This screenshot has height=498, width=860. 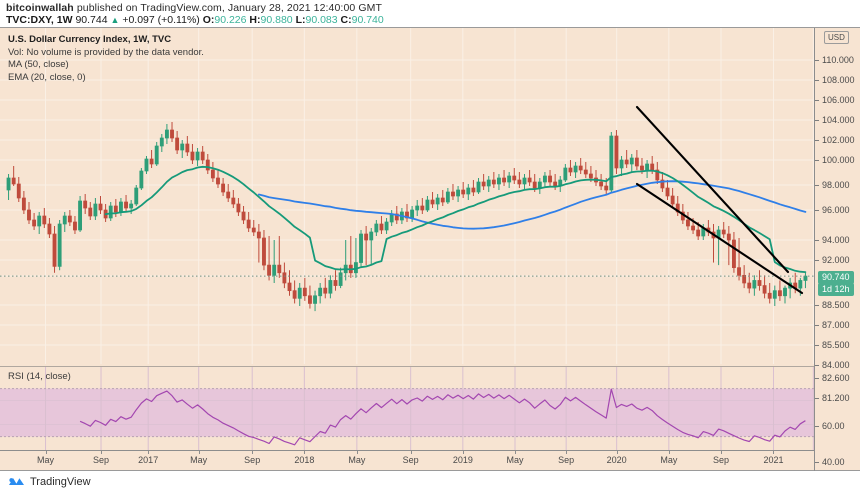 I want to click on time-axis-label: 2017, so click(x=148, y=460).